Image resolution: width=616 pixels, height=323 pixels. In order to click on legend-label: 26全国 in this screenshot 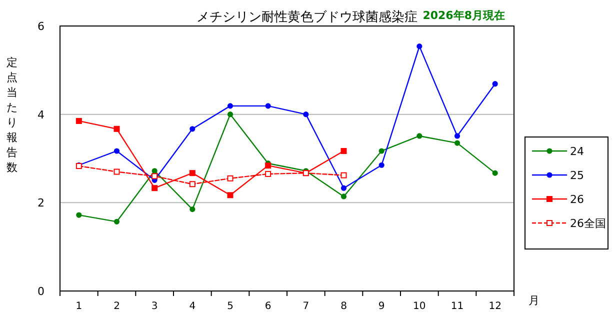, I will do `click(588, 223)`.